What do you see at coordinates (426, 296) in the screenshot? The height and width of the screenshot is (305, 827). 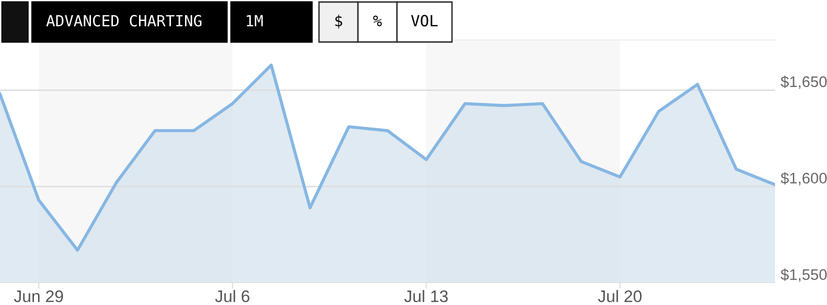 I see `x-tick-label: Jul 13` at bounding box center [426, 296].